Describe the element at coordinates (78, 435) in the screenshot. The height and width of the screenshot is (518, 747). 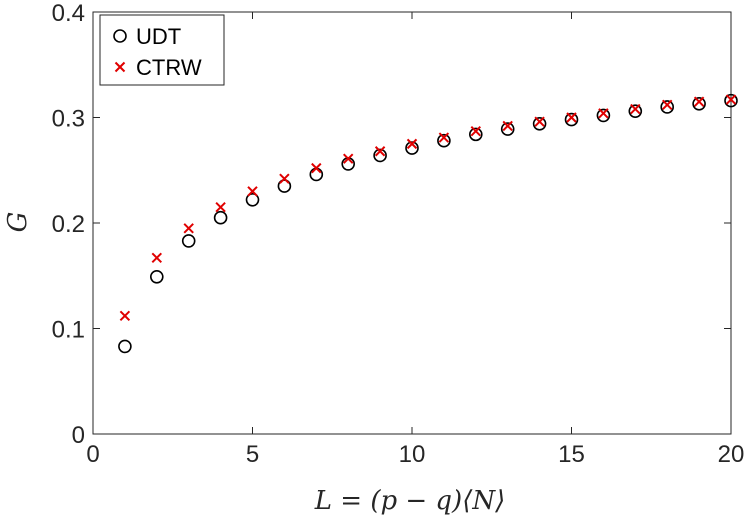
I see `y-tick-label: 0` at that location.